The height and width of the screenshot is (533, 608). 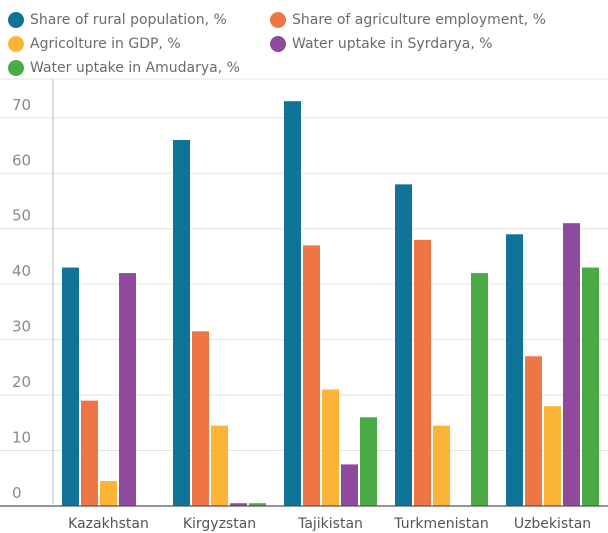 I want to click on x-tick-label-turkmenistan: Turkmenistan, so click(x=440, y=524).